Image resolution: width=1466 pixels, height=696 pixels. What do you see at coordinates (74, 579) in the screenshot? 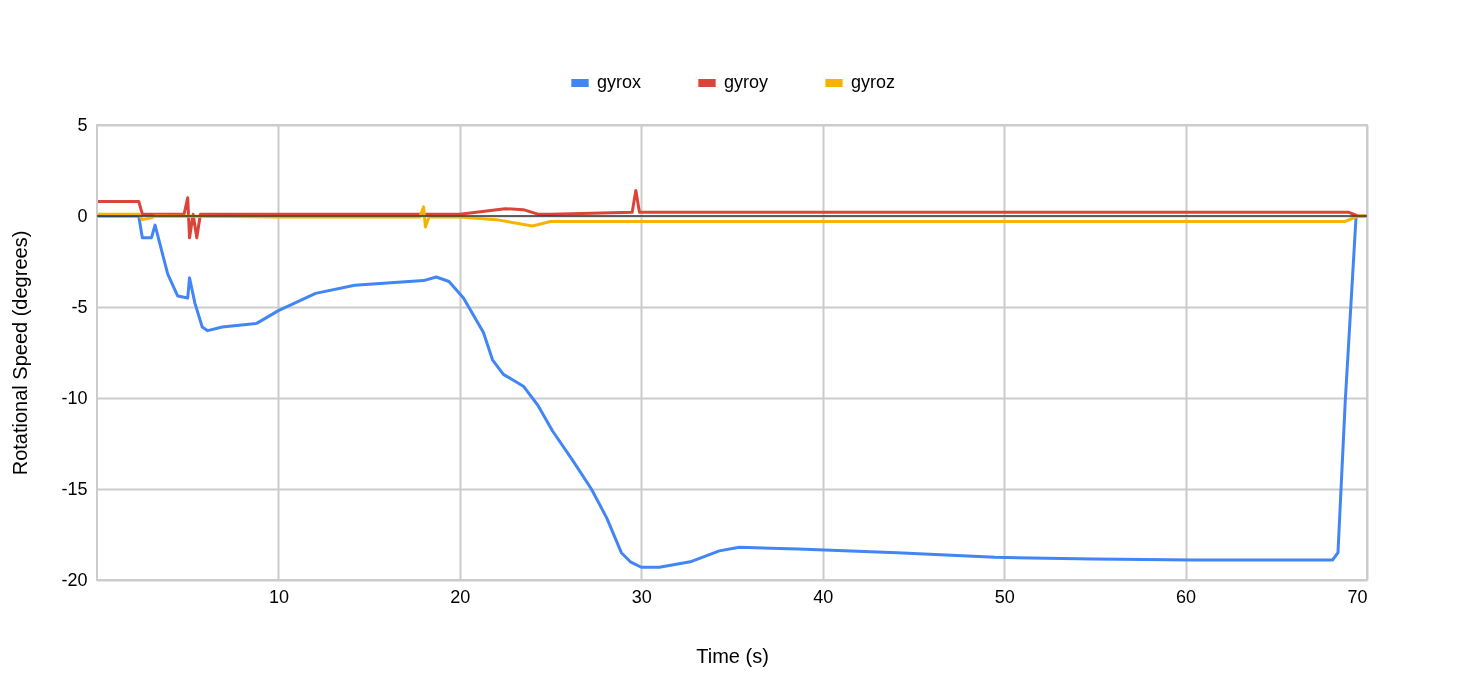
I see `y-tick-label: -20` at bounding box center [74, 579].